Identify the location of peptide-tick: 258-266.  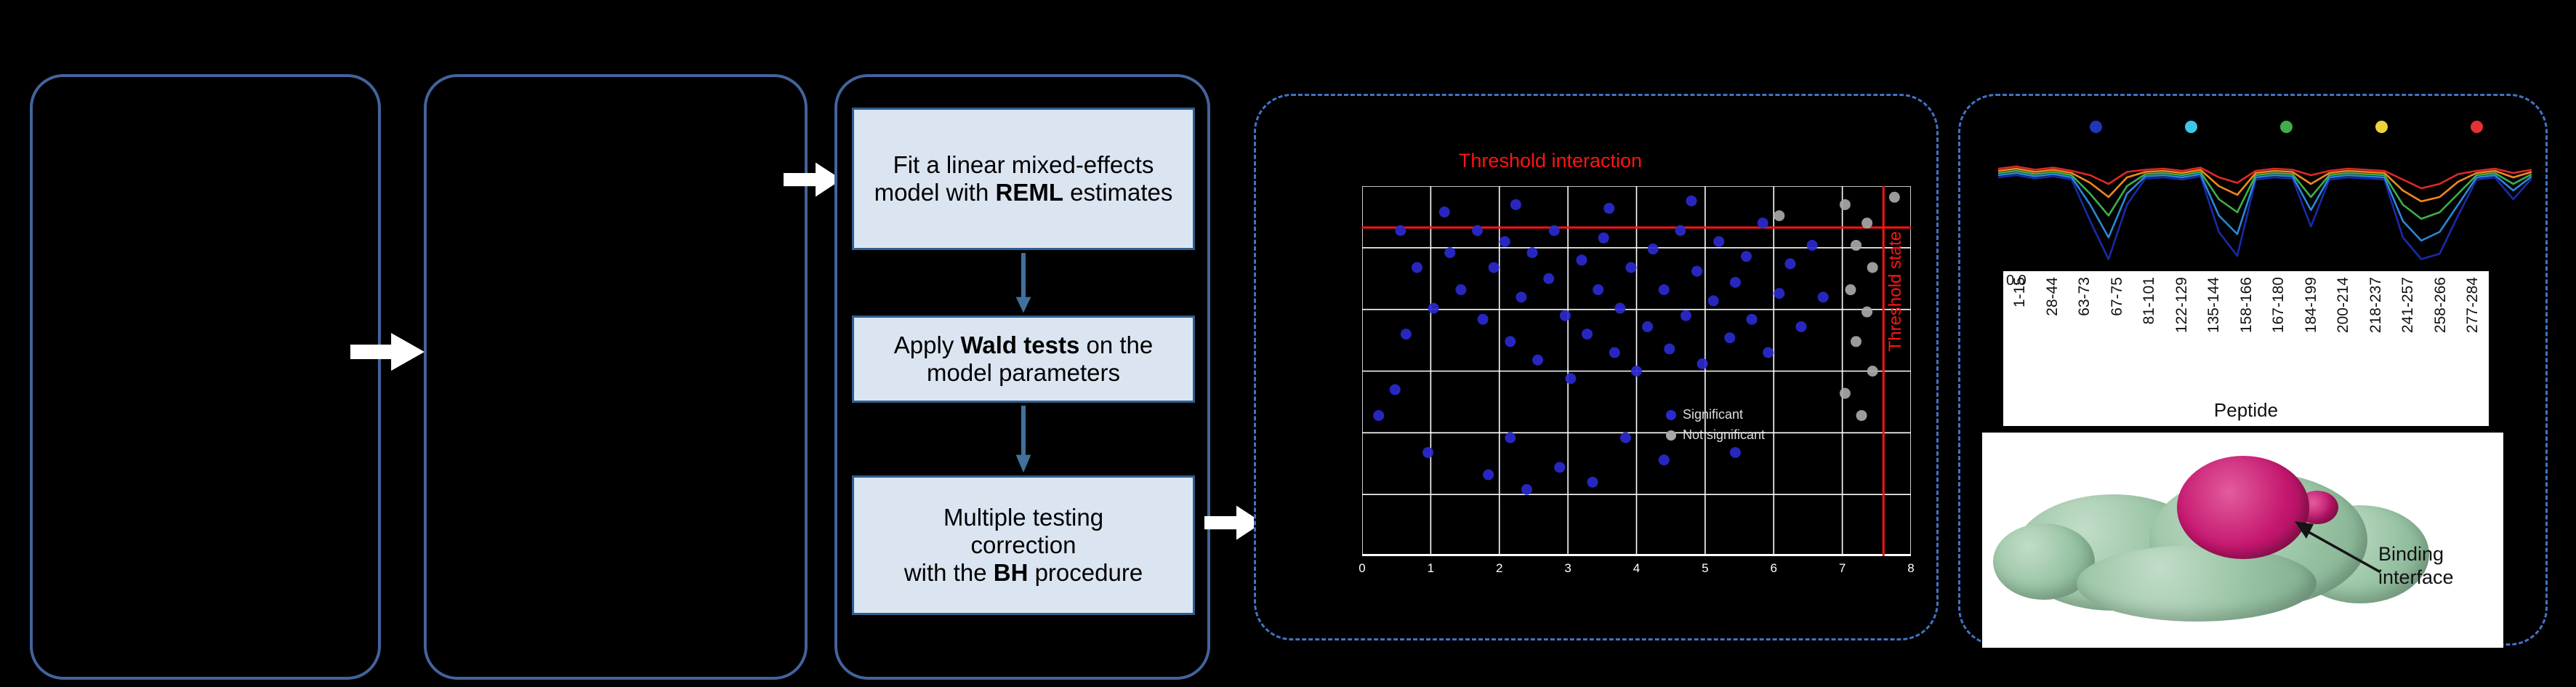
(2440, 305).